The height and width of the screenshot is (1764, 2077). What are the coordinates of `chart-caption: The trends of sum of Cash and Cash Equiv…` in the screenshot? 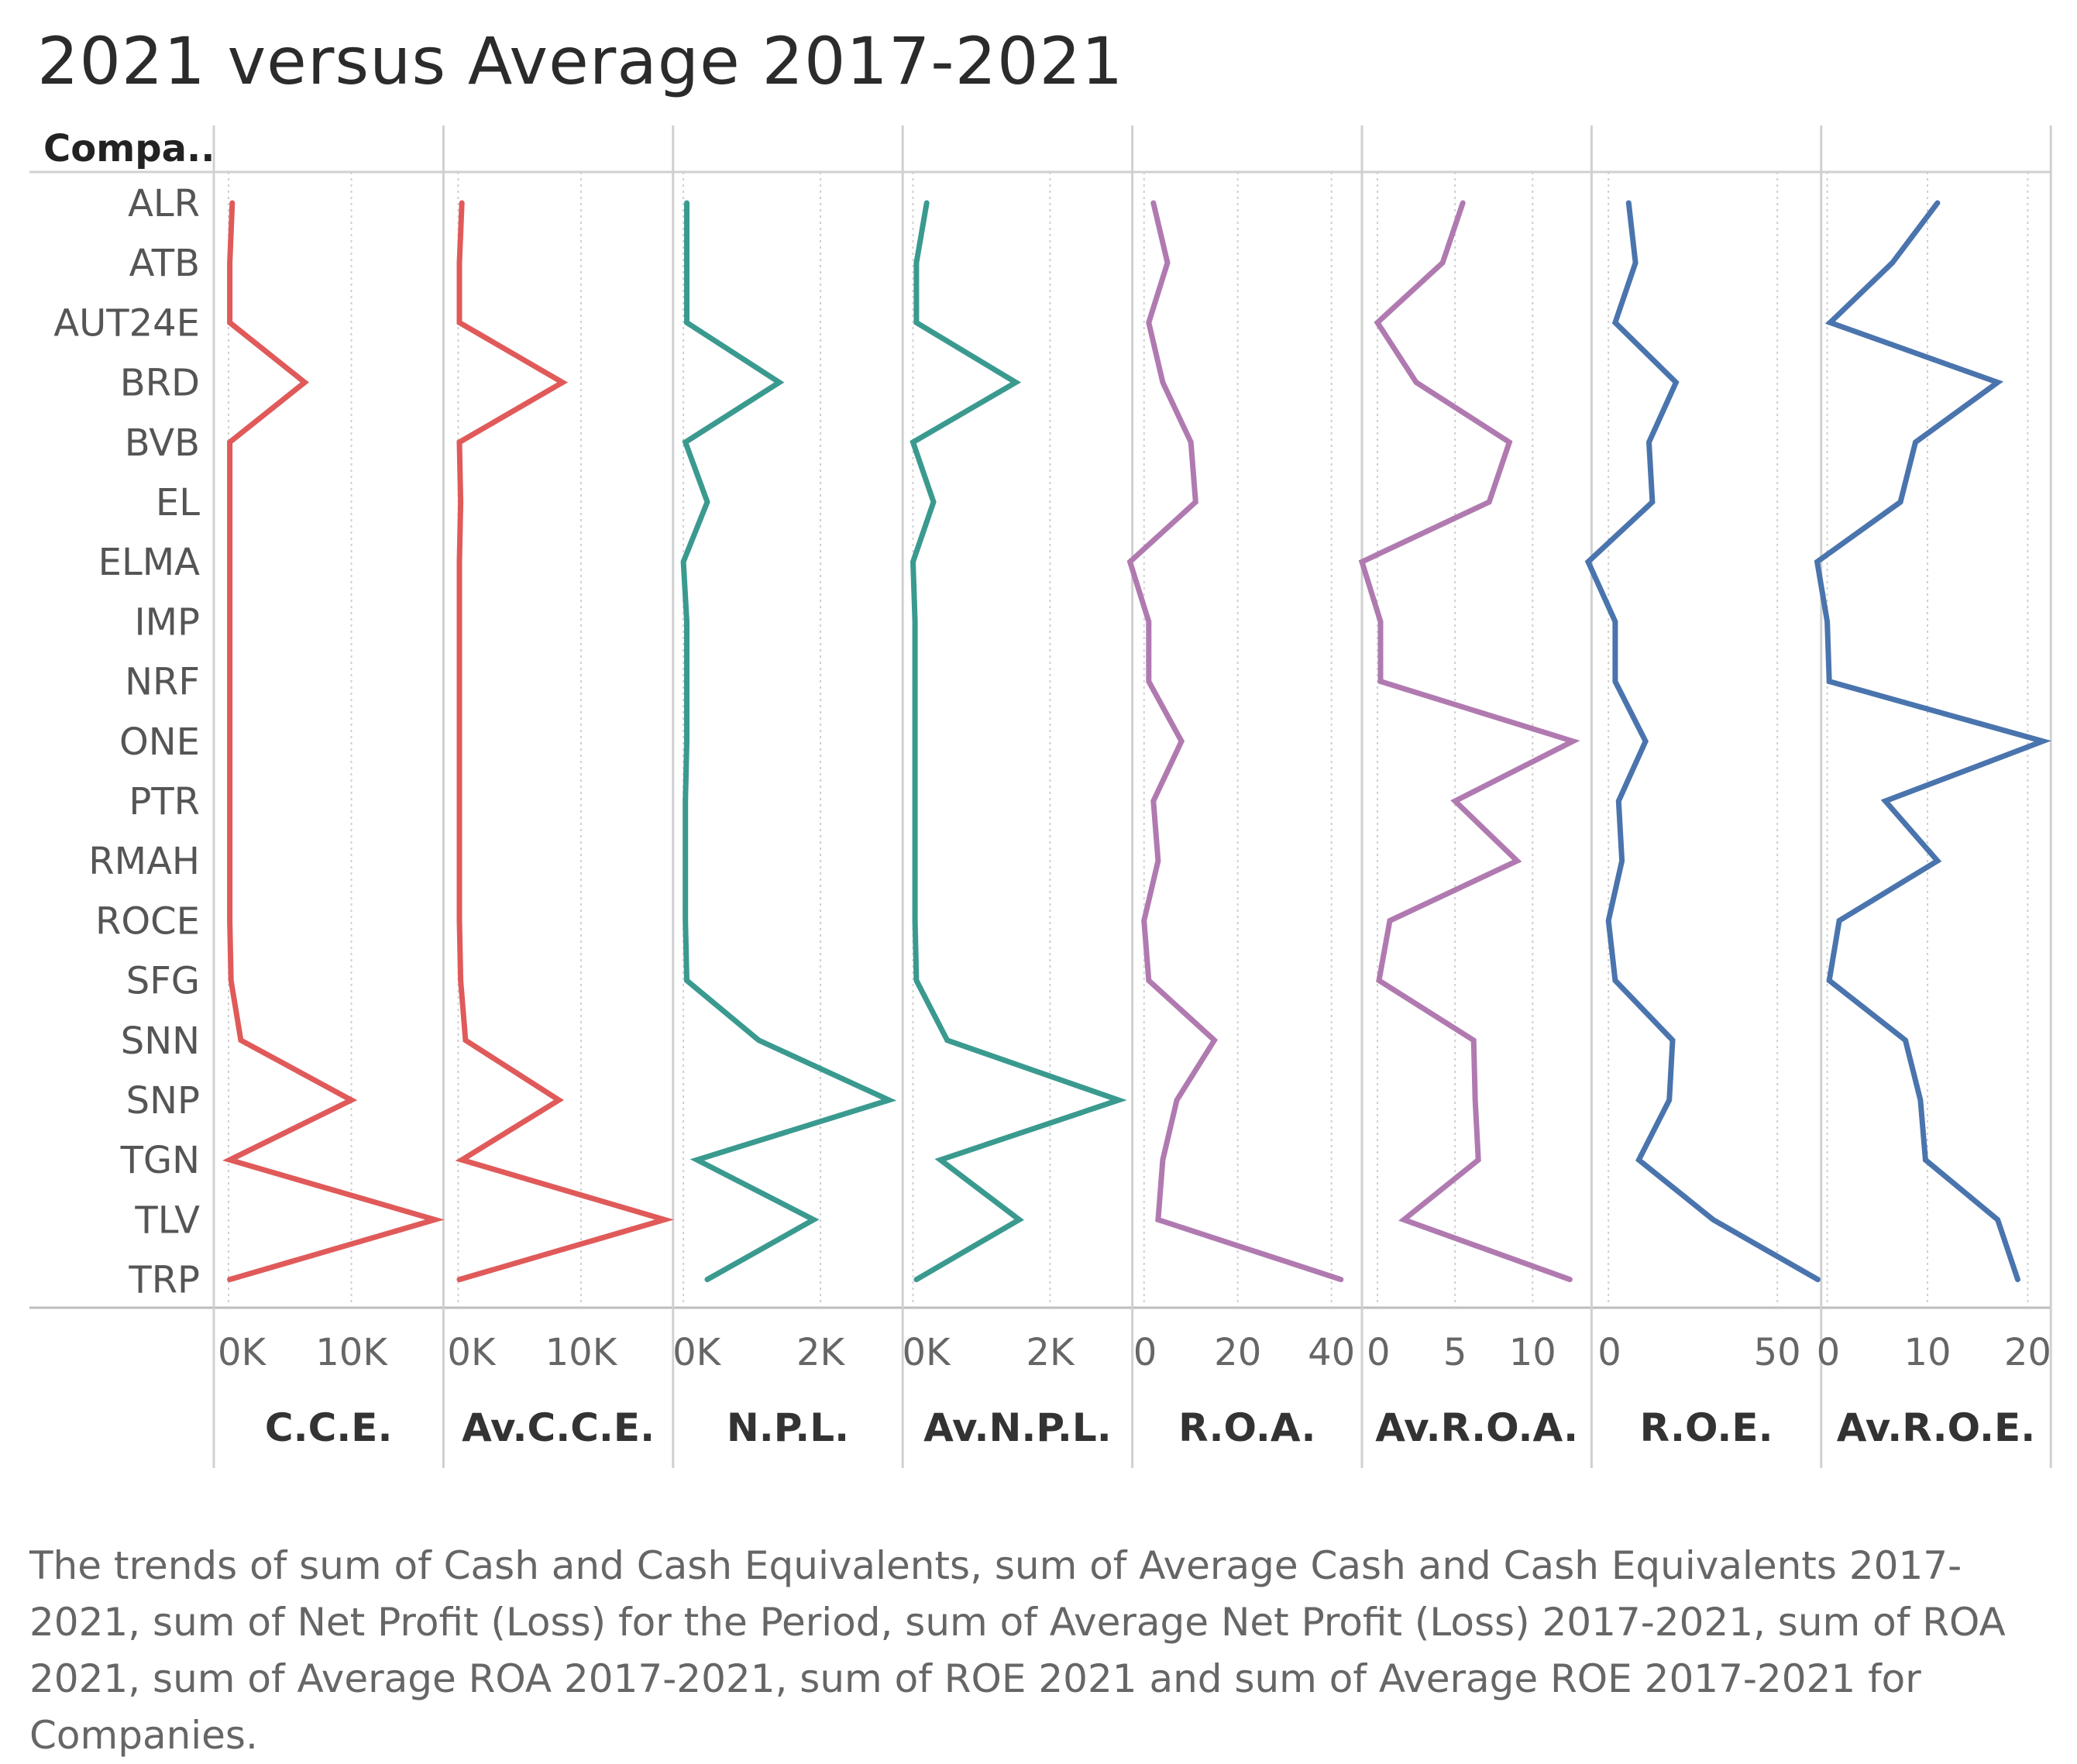 It's located at (1017, 1650).